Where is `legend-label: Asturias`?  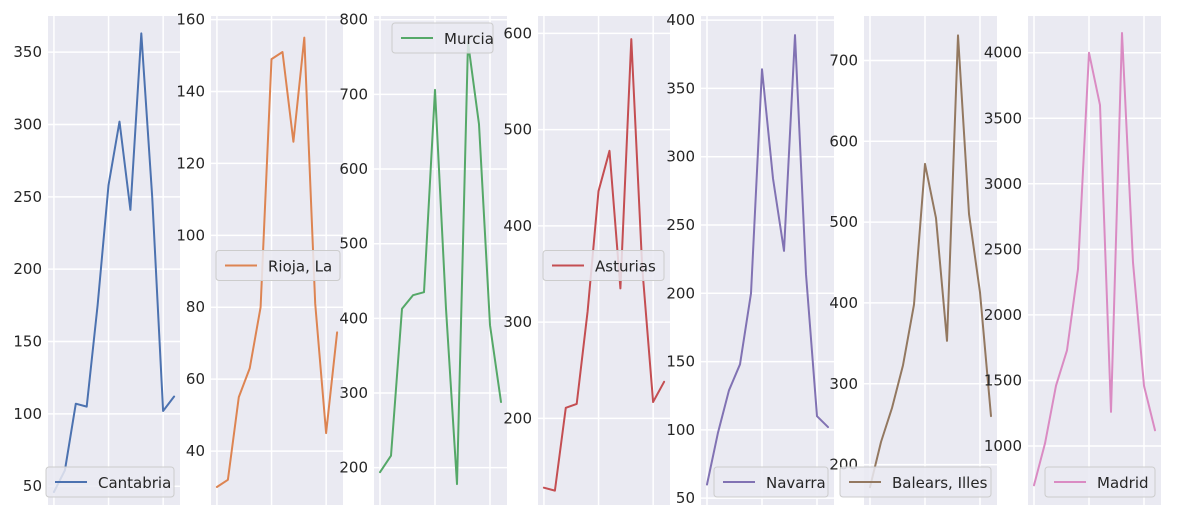
legend-label: Asturias is located at coordinates (625, 267).